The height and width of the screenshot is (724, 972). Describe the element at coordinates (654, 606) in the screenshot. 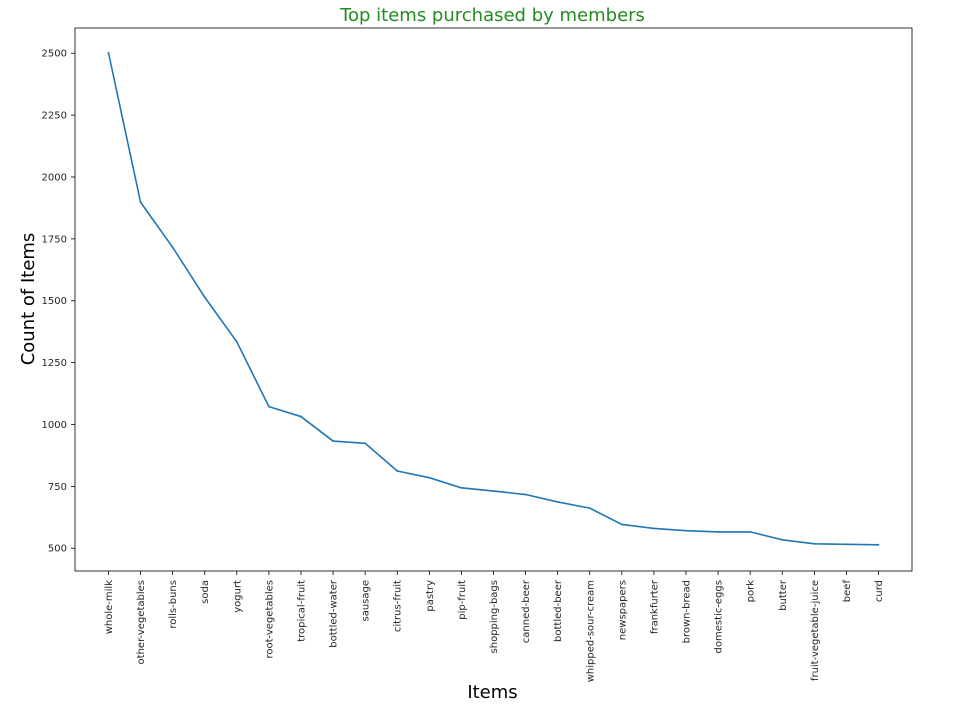

I see `x-tick-label: frankfurter` at that location.